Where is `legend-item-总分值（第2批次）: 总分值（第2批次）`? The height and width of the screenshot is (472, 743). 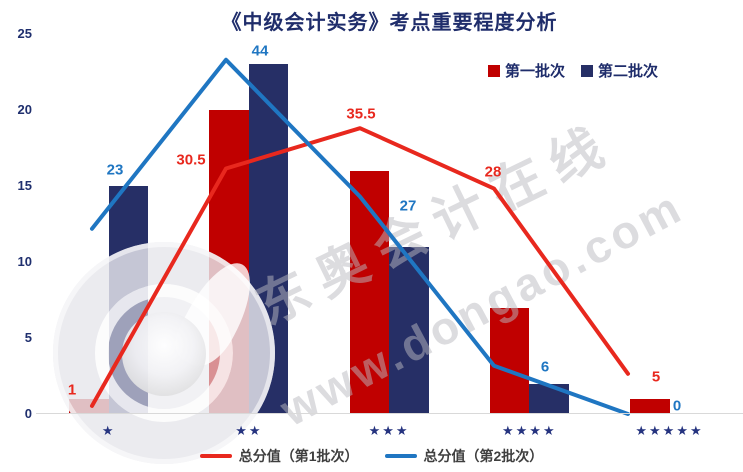
legend-item-总分值（第2批次）: 总分值（第2批次） is located at coordinates (464, 456).